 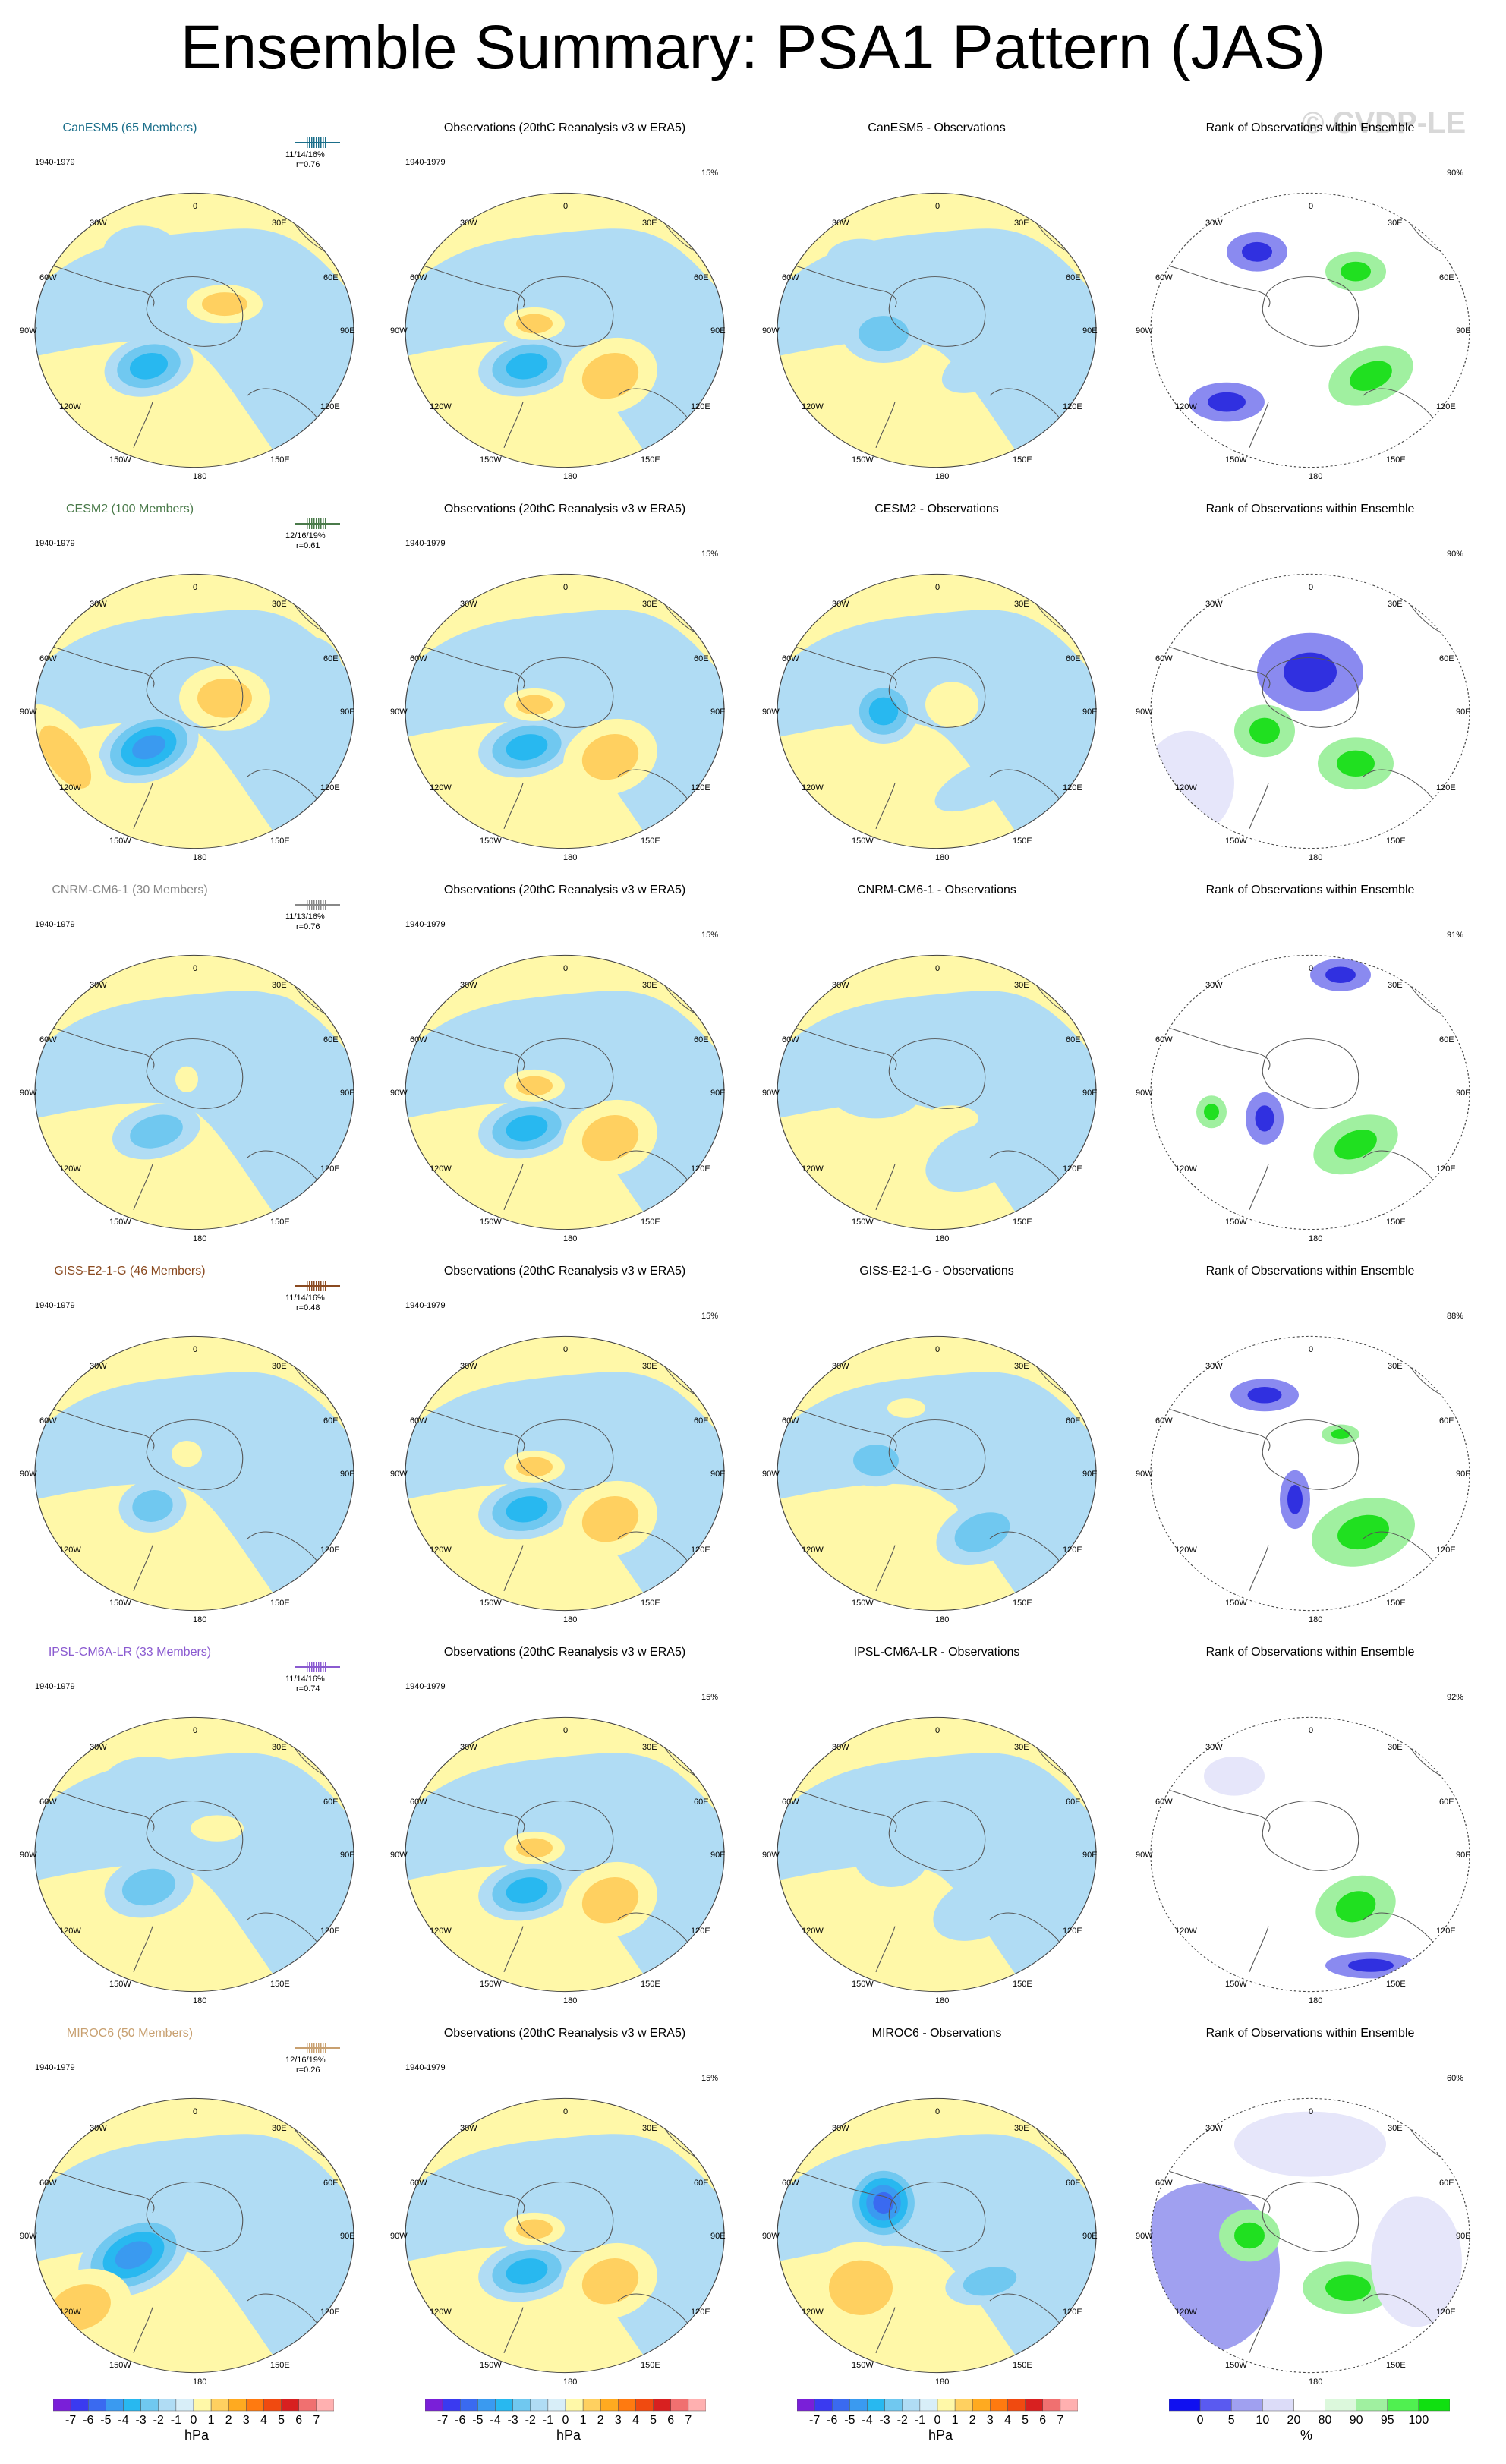 I want to click on longitude-label: 120E, so click(x=700, y=407).